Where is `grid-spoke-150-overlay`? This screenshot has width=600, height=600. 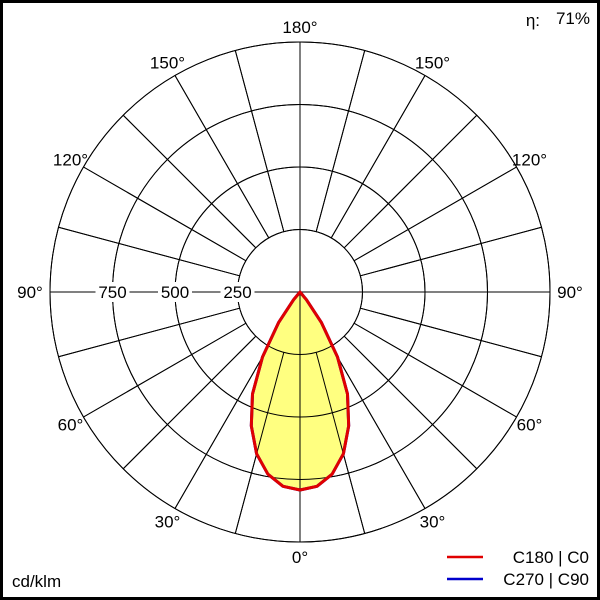
grid-spoke-150-overlay is located at coordinates (378, 157).